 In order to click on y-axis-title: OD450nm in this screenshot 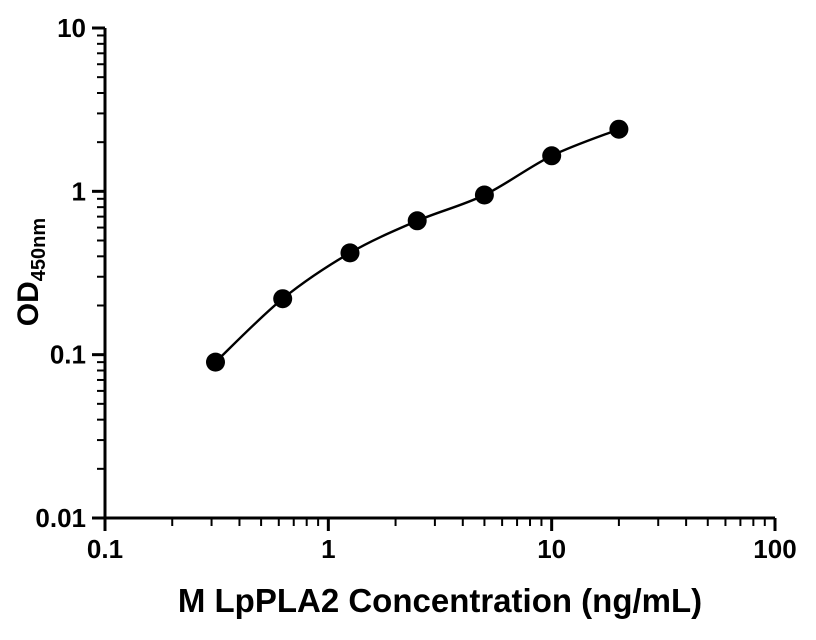, I will do `click(29, 272)`.